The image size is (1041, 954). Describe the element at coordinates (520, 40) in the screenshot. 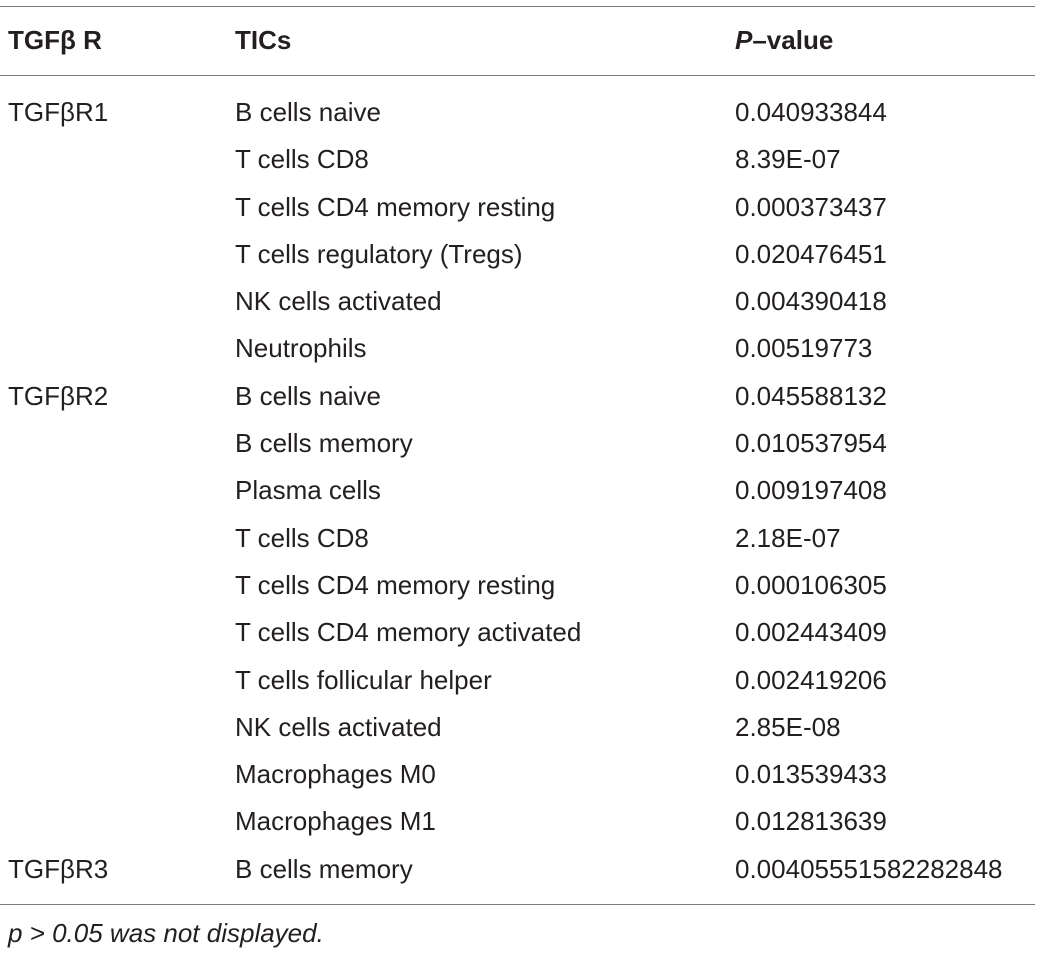

I see `table-header-row: TGFβ R TICs P–value` at that location.